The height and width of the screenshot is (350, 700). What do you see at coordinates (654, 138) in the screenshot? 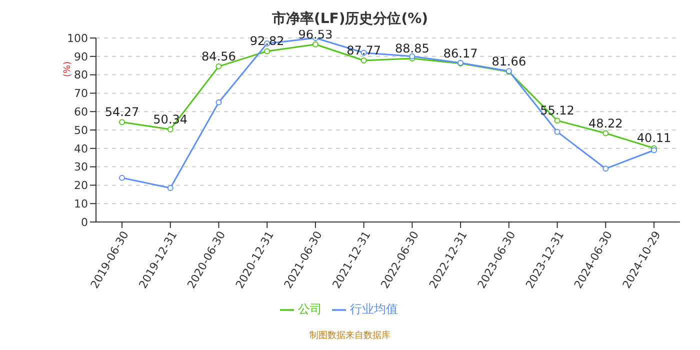
I see `data-label: 40.11` at bounding box center [654, 138].